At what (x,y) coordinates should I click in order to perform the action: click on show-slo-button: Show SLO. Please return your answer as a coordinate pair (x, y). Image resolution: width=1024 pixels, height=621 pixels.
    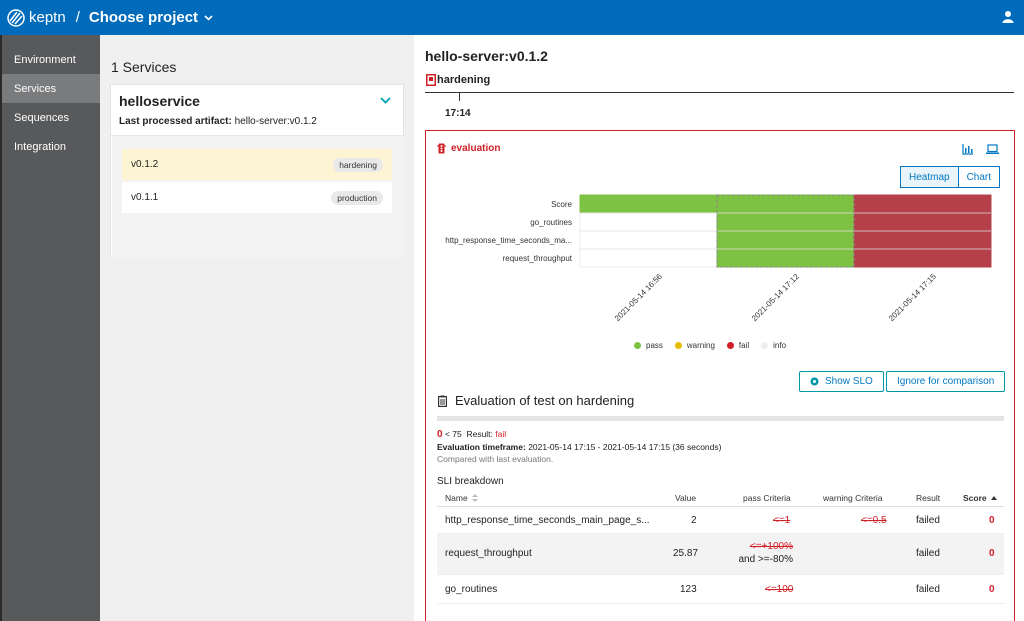
    Looking at the image, I should click on (841, 381).